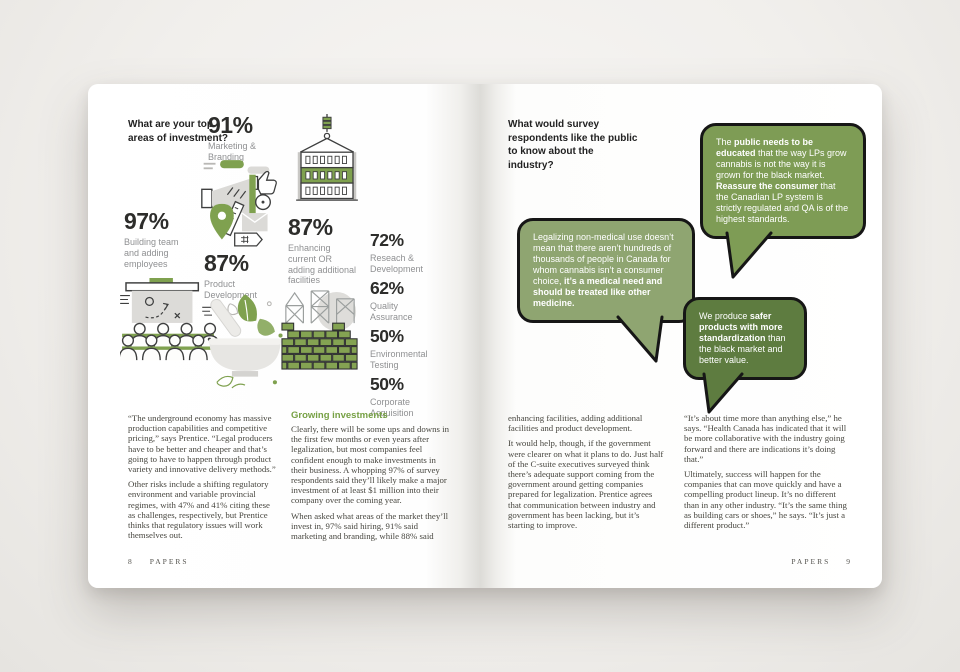 The width and height of the screenshot is (960, 672). Describe the element at coordinates (392, 407) in the screenshot. I see `stat-label: Corporate Acquisition` at that location.